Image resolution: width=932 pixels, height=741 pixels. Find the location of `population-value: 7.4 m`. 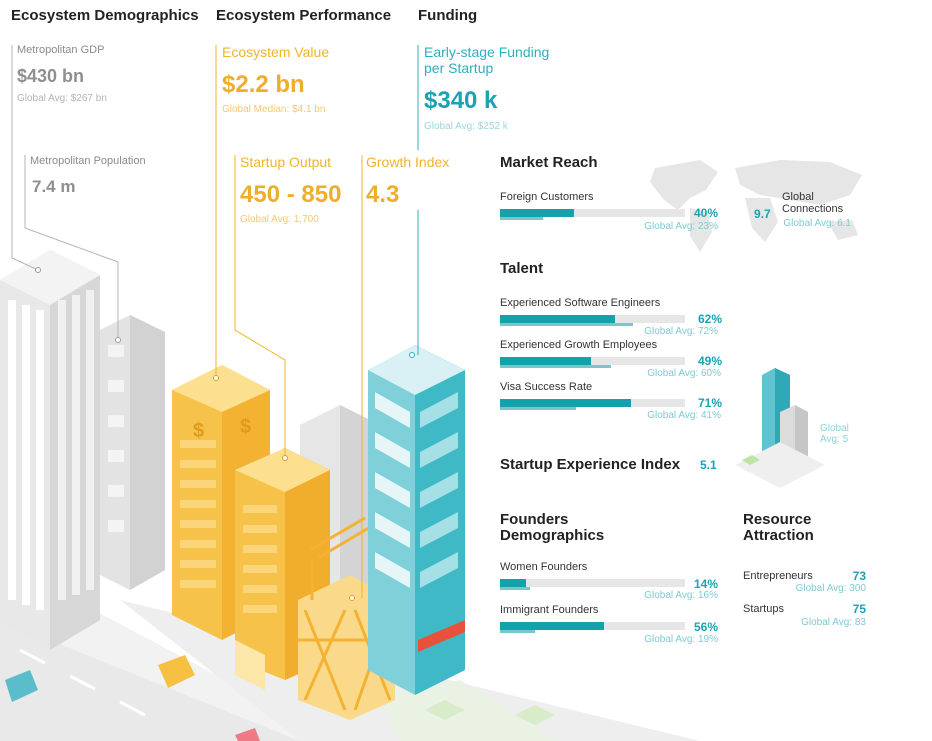

population-value: 7.4 m is located at coordinates (54, 186).